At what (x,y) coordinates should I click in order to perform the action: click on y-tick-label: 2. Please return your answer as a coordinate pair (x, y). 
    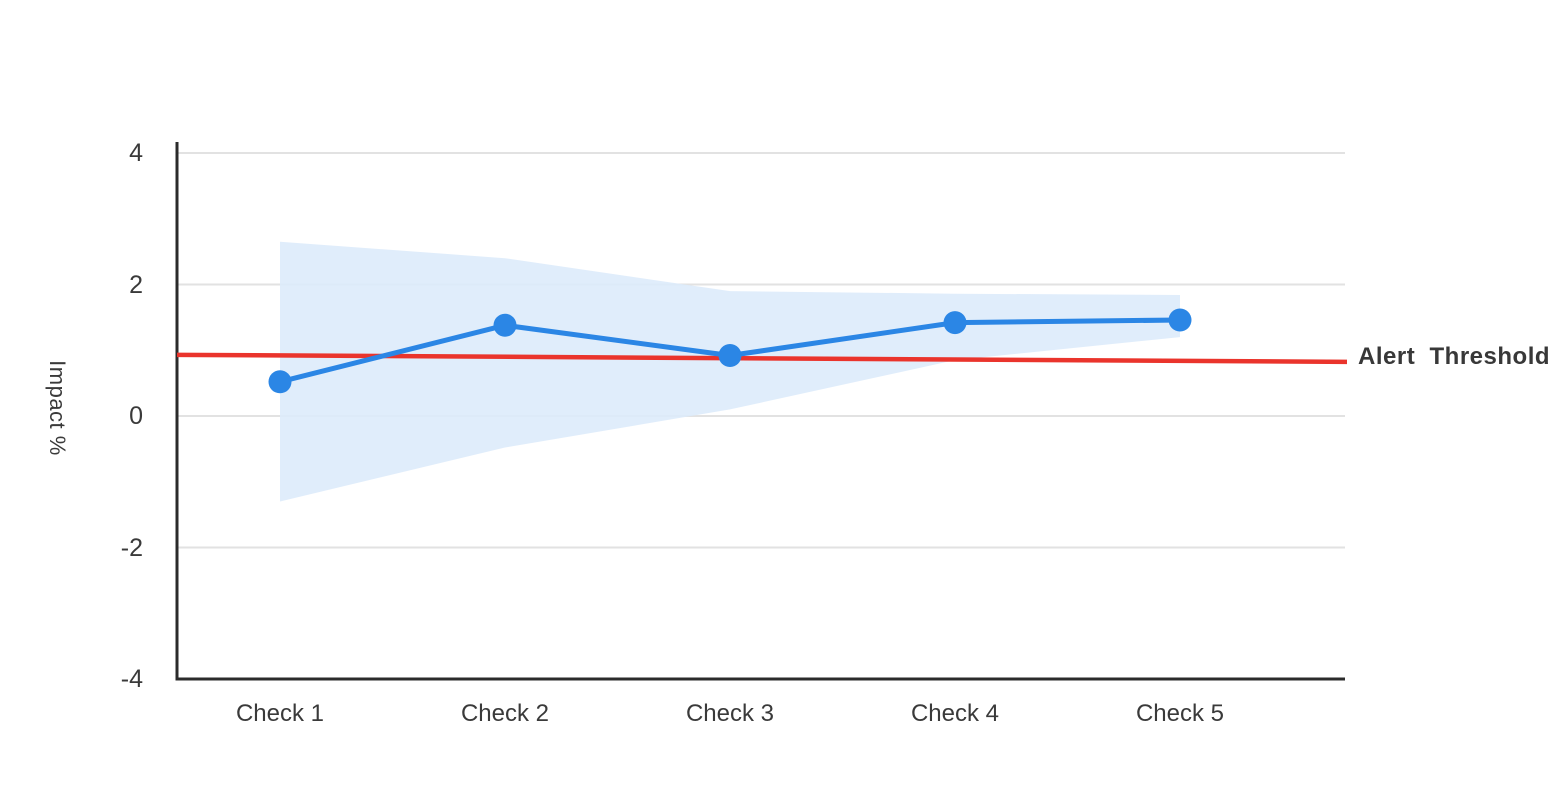
    Looking at the image, I should click on (136, 284).